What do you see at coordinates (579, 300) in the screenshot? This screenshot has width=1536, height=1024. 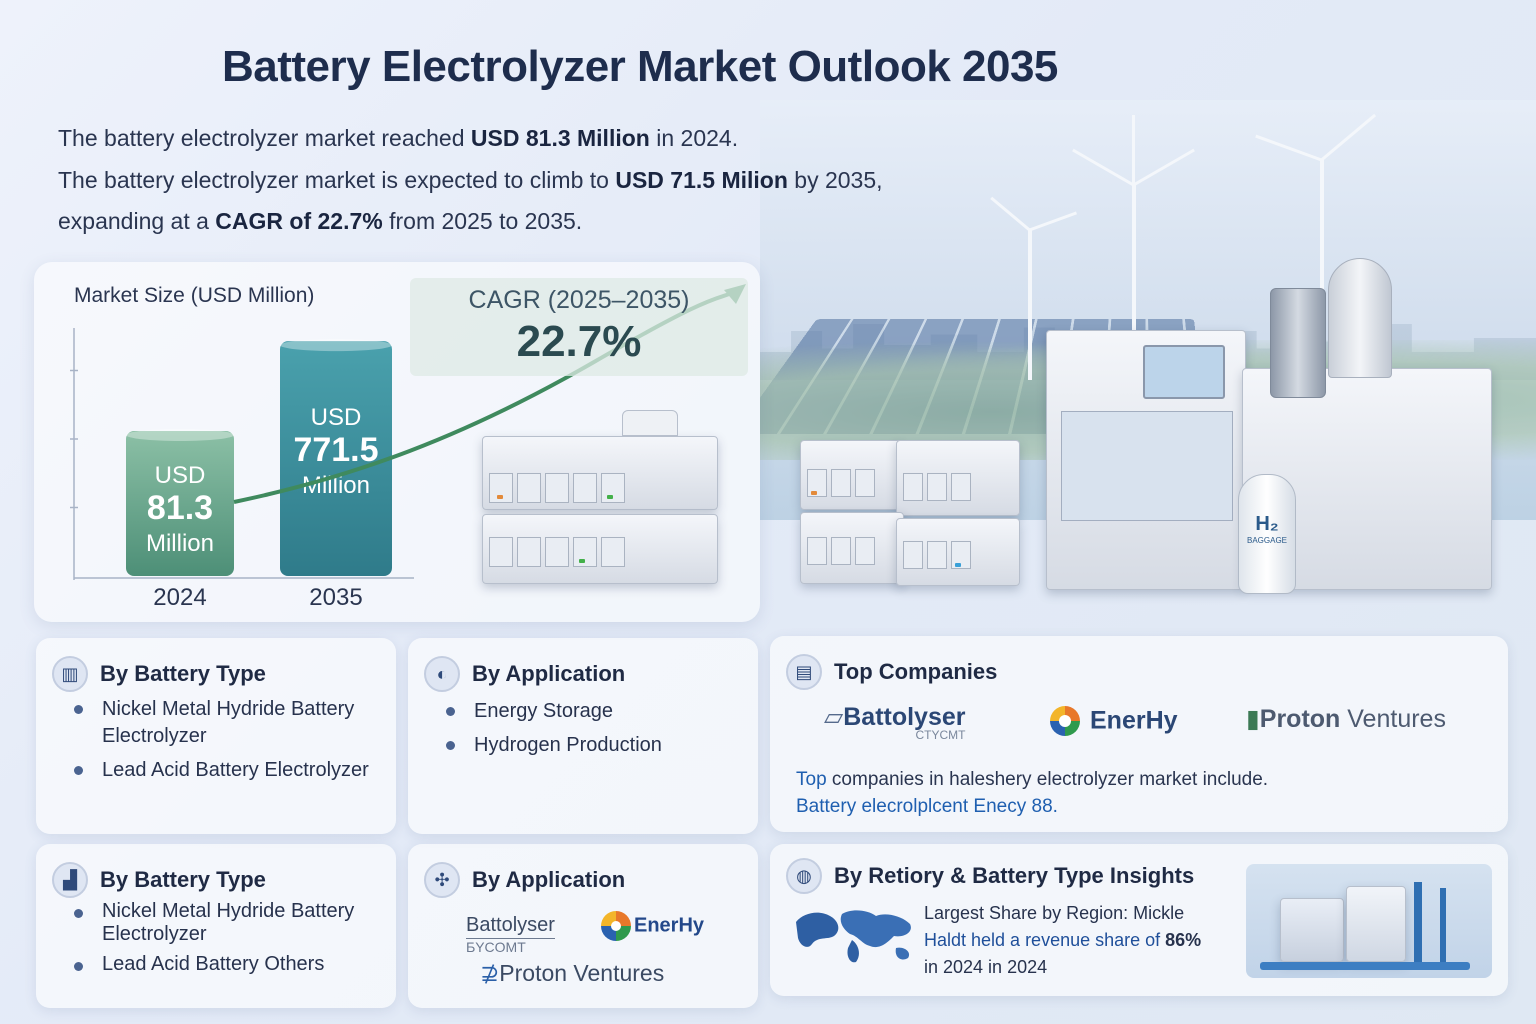 I see `cagr-label: CAGR (2025–2035)` at bounding box center [579, 300].